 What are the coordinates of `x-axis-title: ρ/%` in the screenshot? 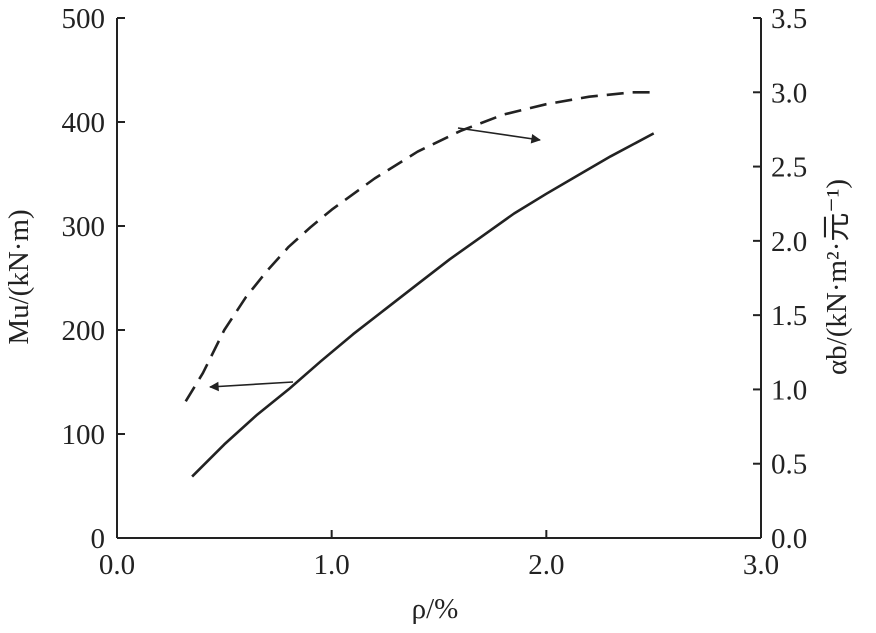 It's located at (435, 609).